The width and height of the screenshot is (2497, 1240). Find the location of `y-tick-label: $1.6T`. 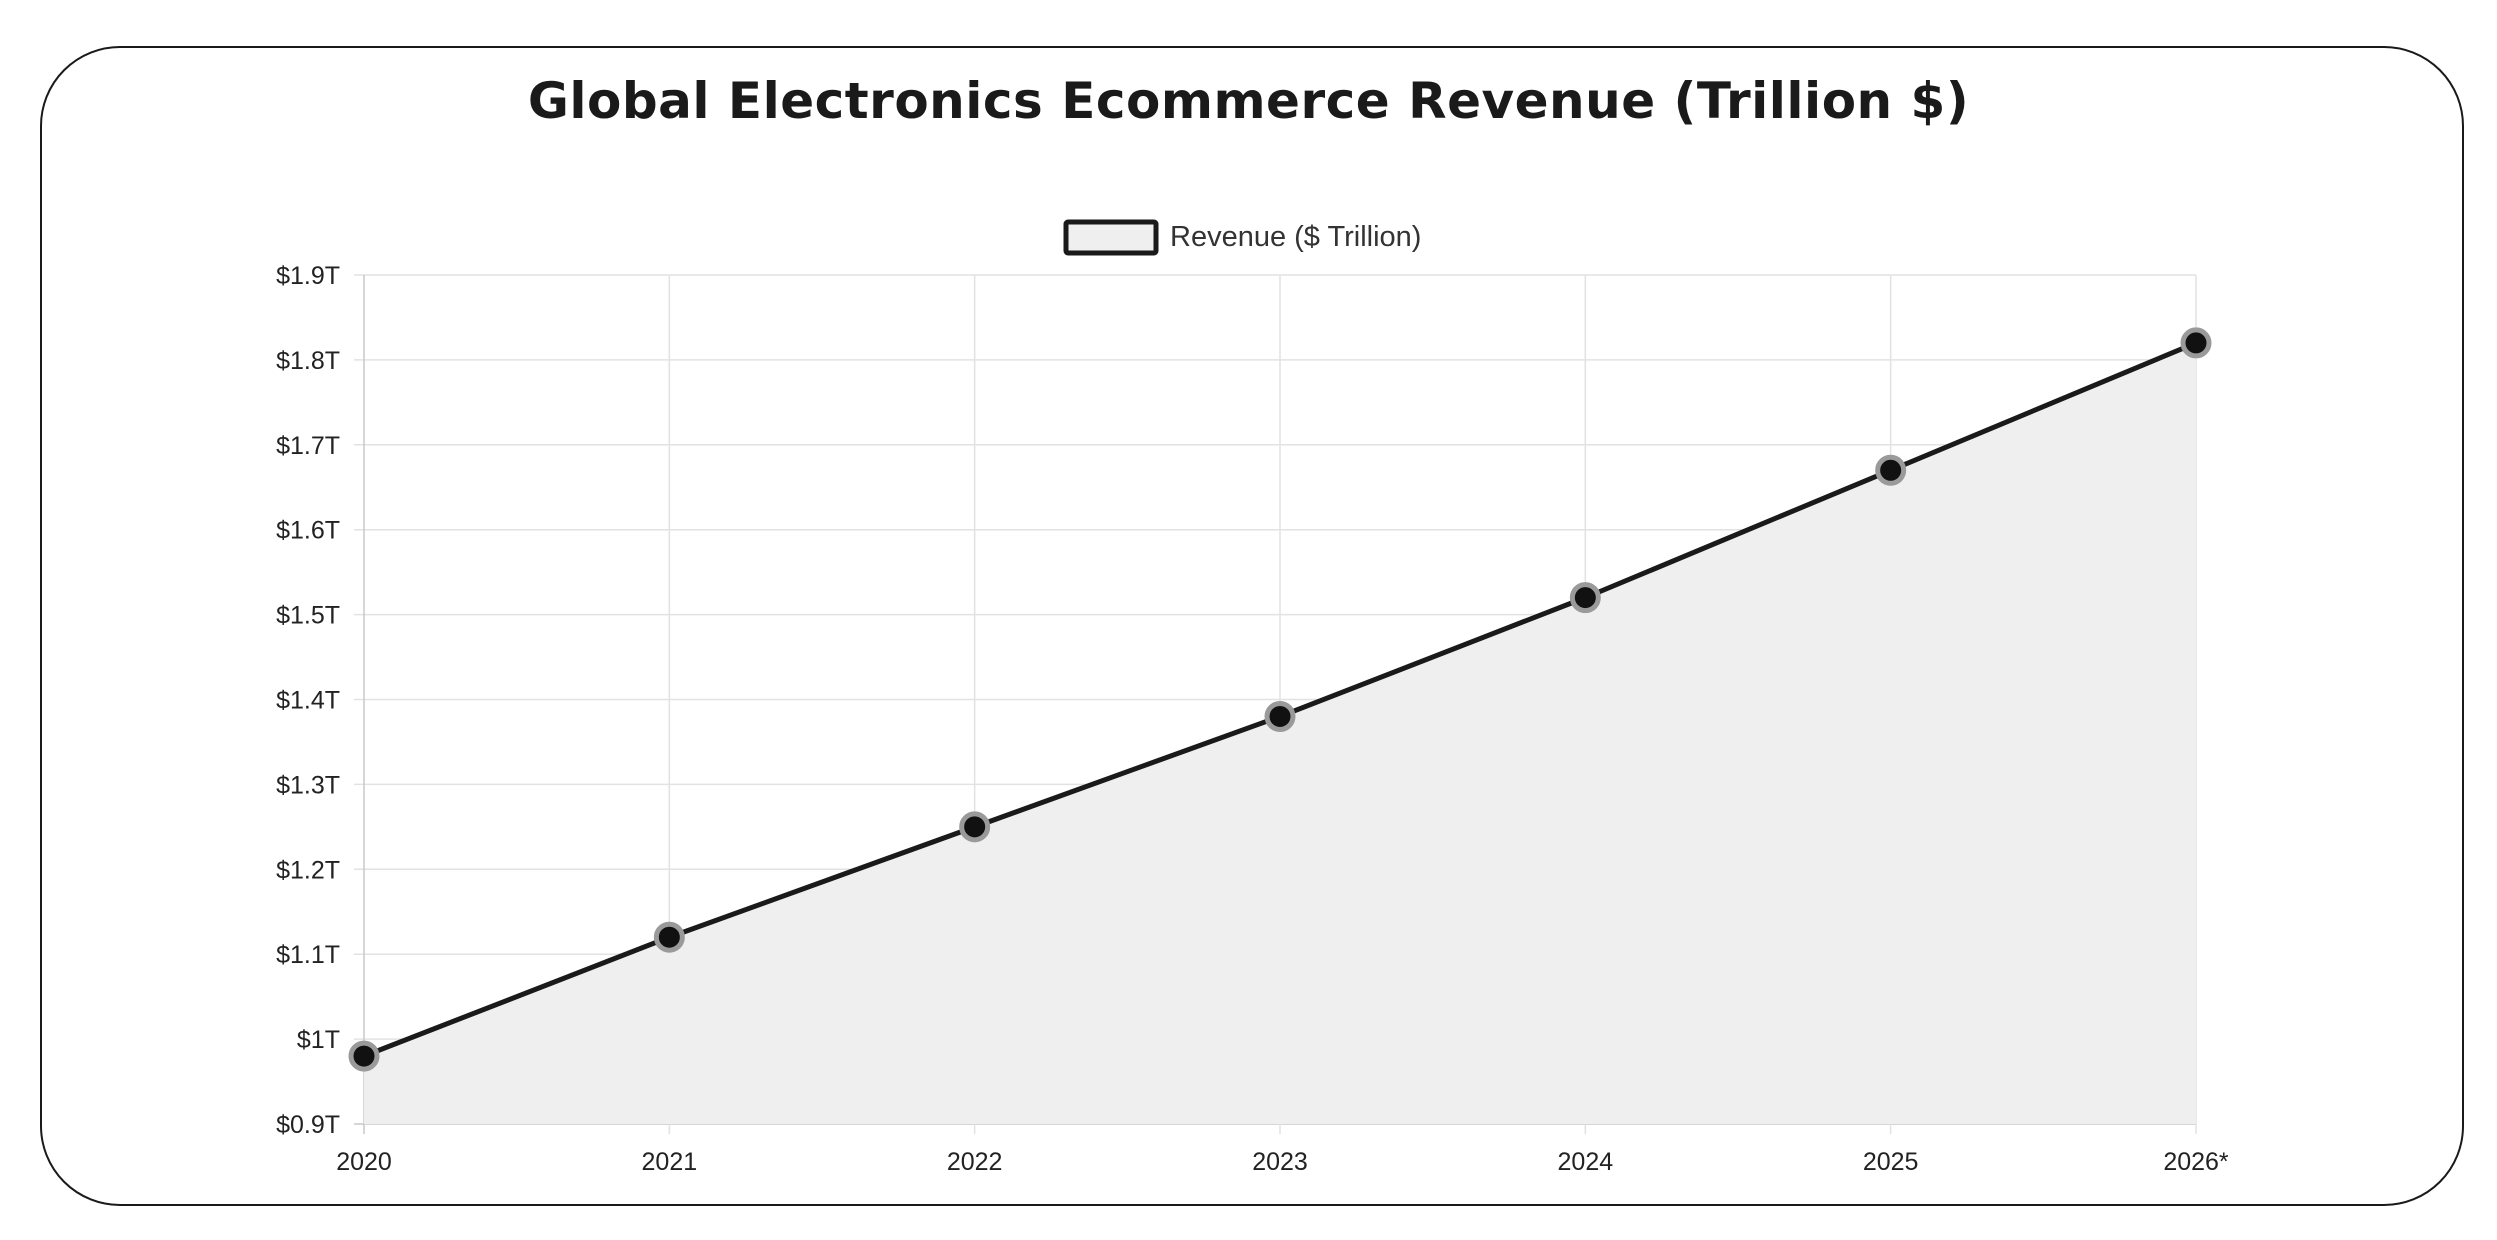

y-tick-label: $1.6T is located at coordinates (308, 531).